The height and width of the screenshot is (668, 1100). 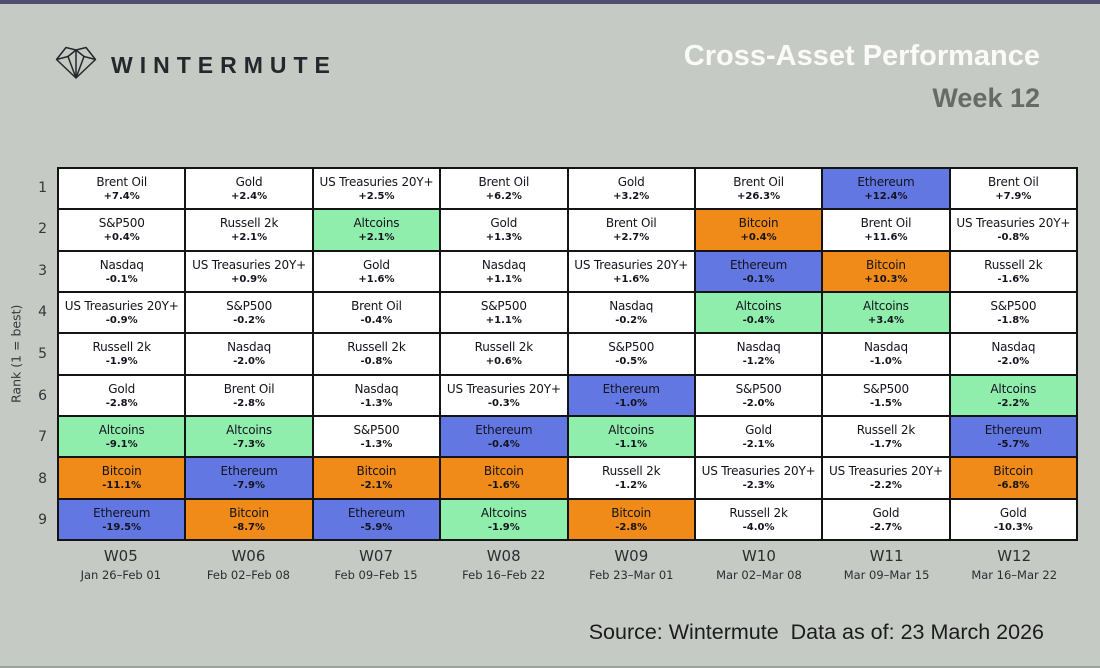 I want to click on asset-change: -1.9%, so click(x=121, y=362).